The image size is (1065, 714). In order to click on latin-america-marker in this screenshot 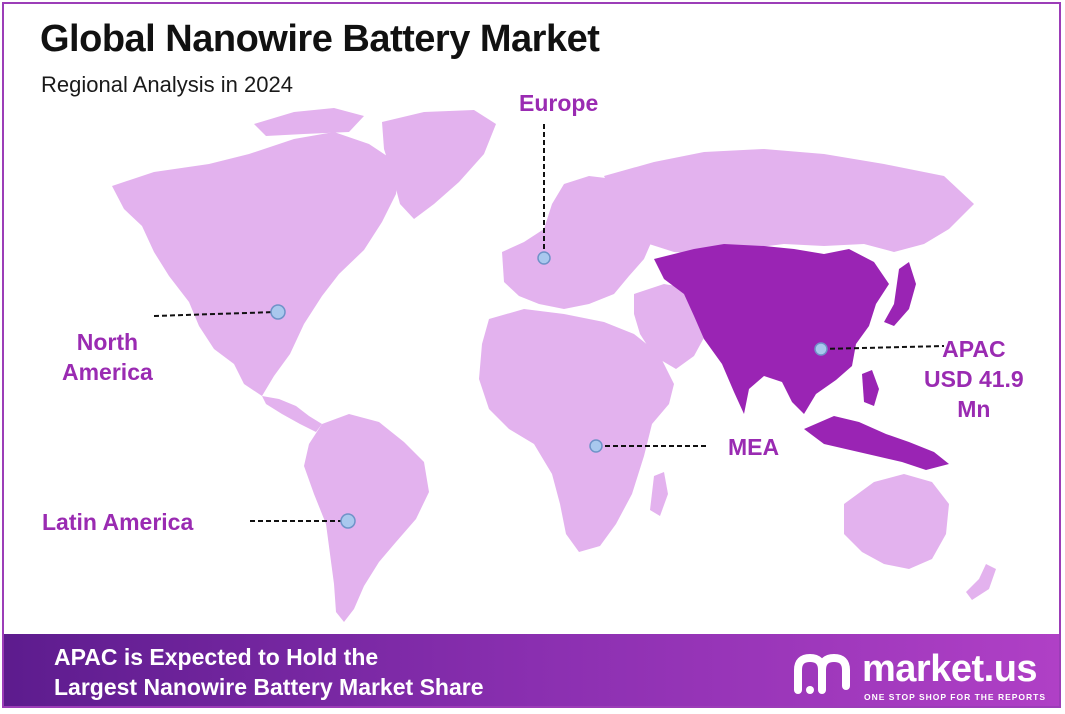, I will do `click(348, 521)`.